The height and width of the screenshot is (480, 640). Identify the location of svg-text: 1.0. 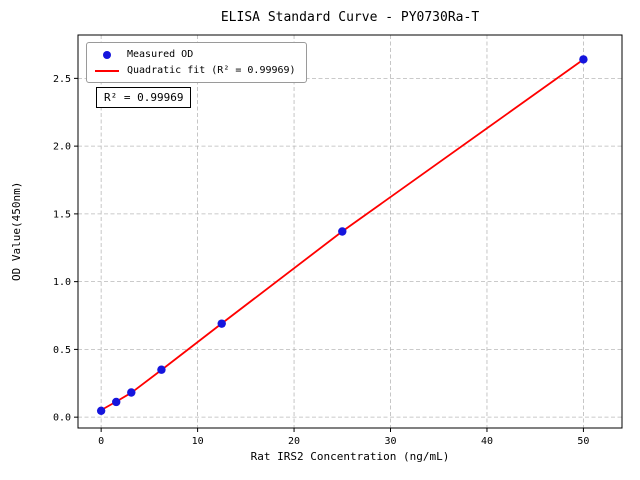
(62, 282).